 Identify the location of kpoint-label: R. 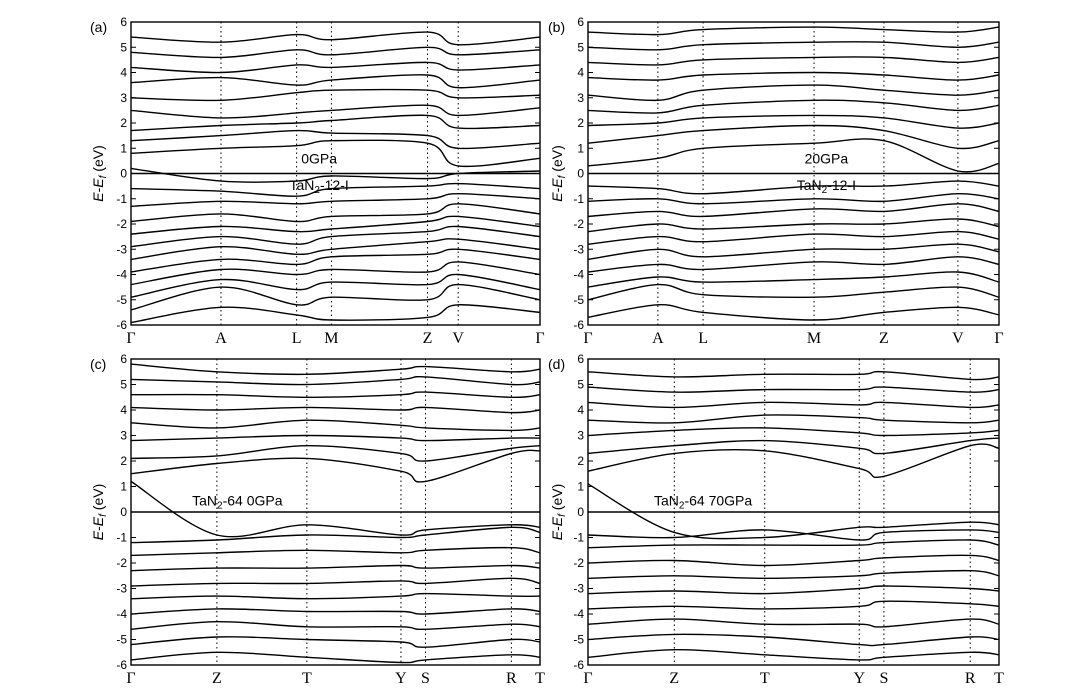
(970, 678).